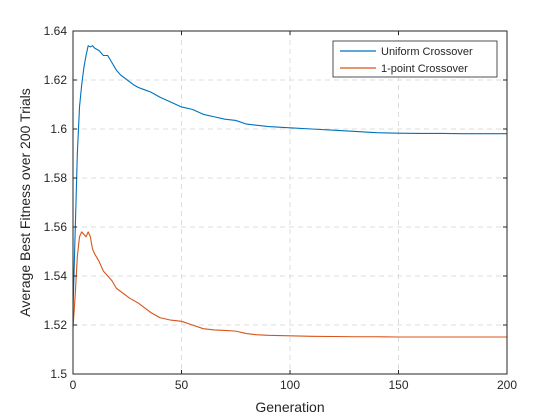  Describe the element at coordinates (56, 178) in the screenshot. I see `y-tick-label: 1.58` at that location.